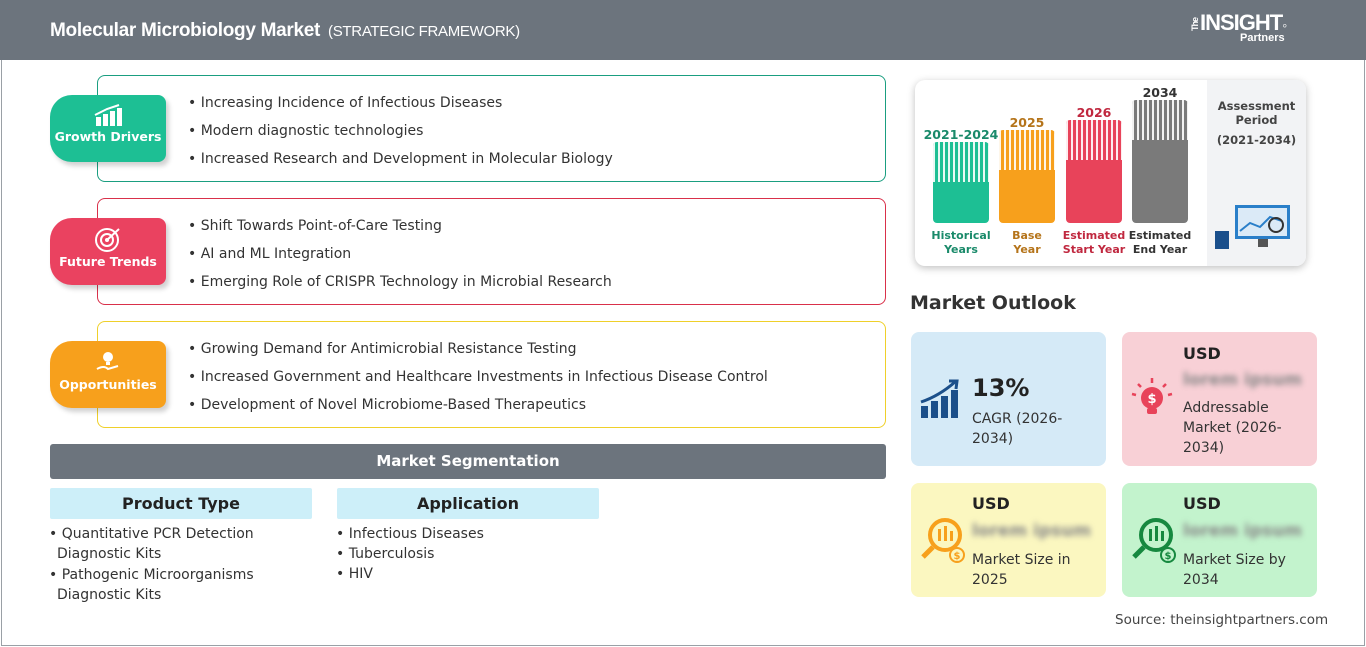 This screenshot has height=647, width=1366. Describe the element at coordinates (1021, 570) in the screenshot. I see `market-size-2025-label: Market Size in 2025` at that location.